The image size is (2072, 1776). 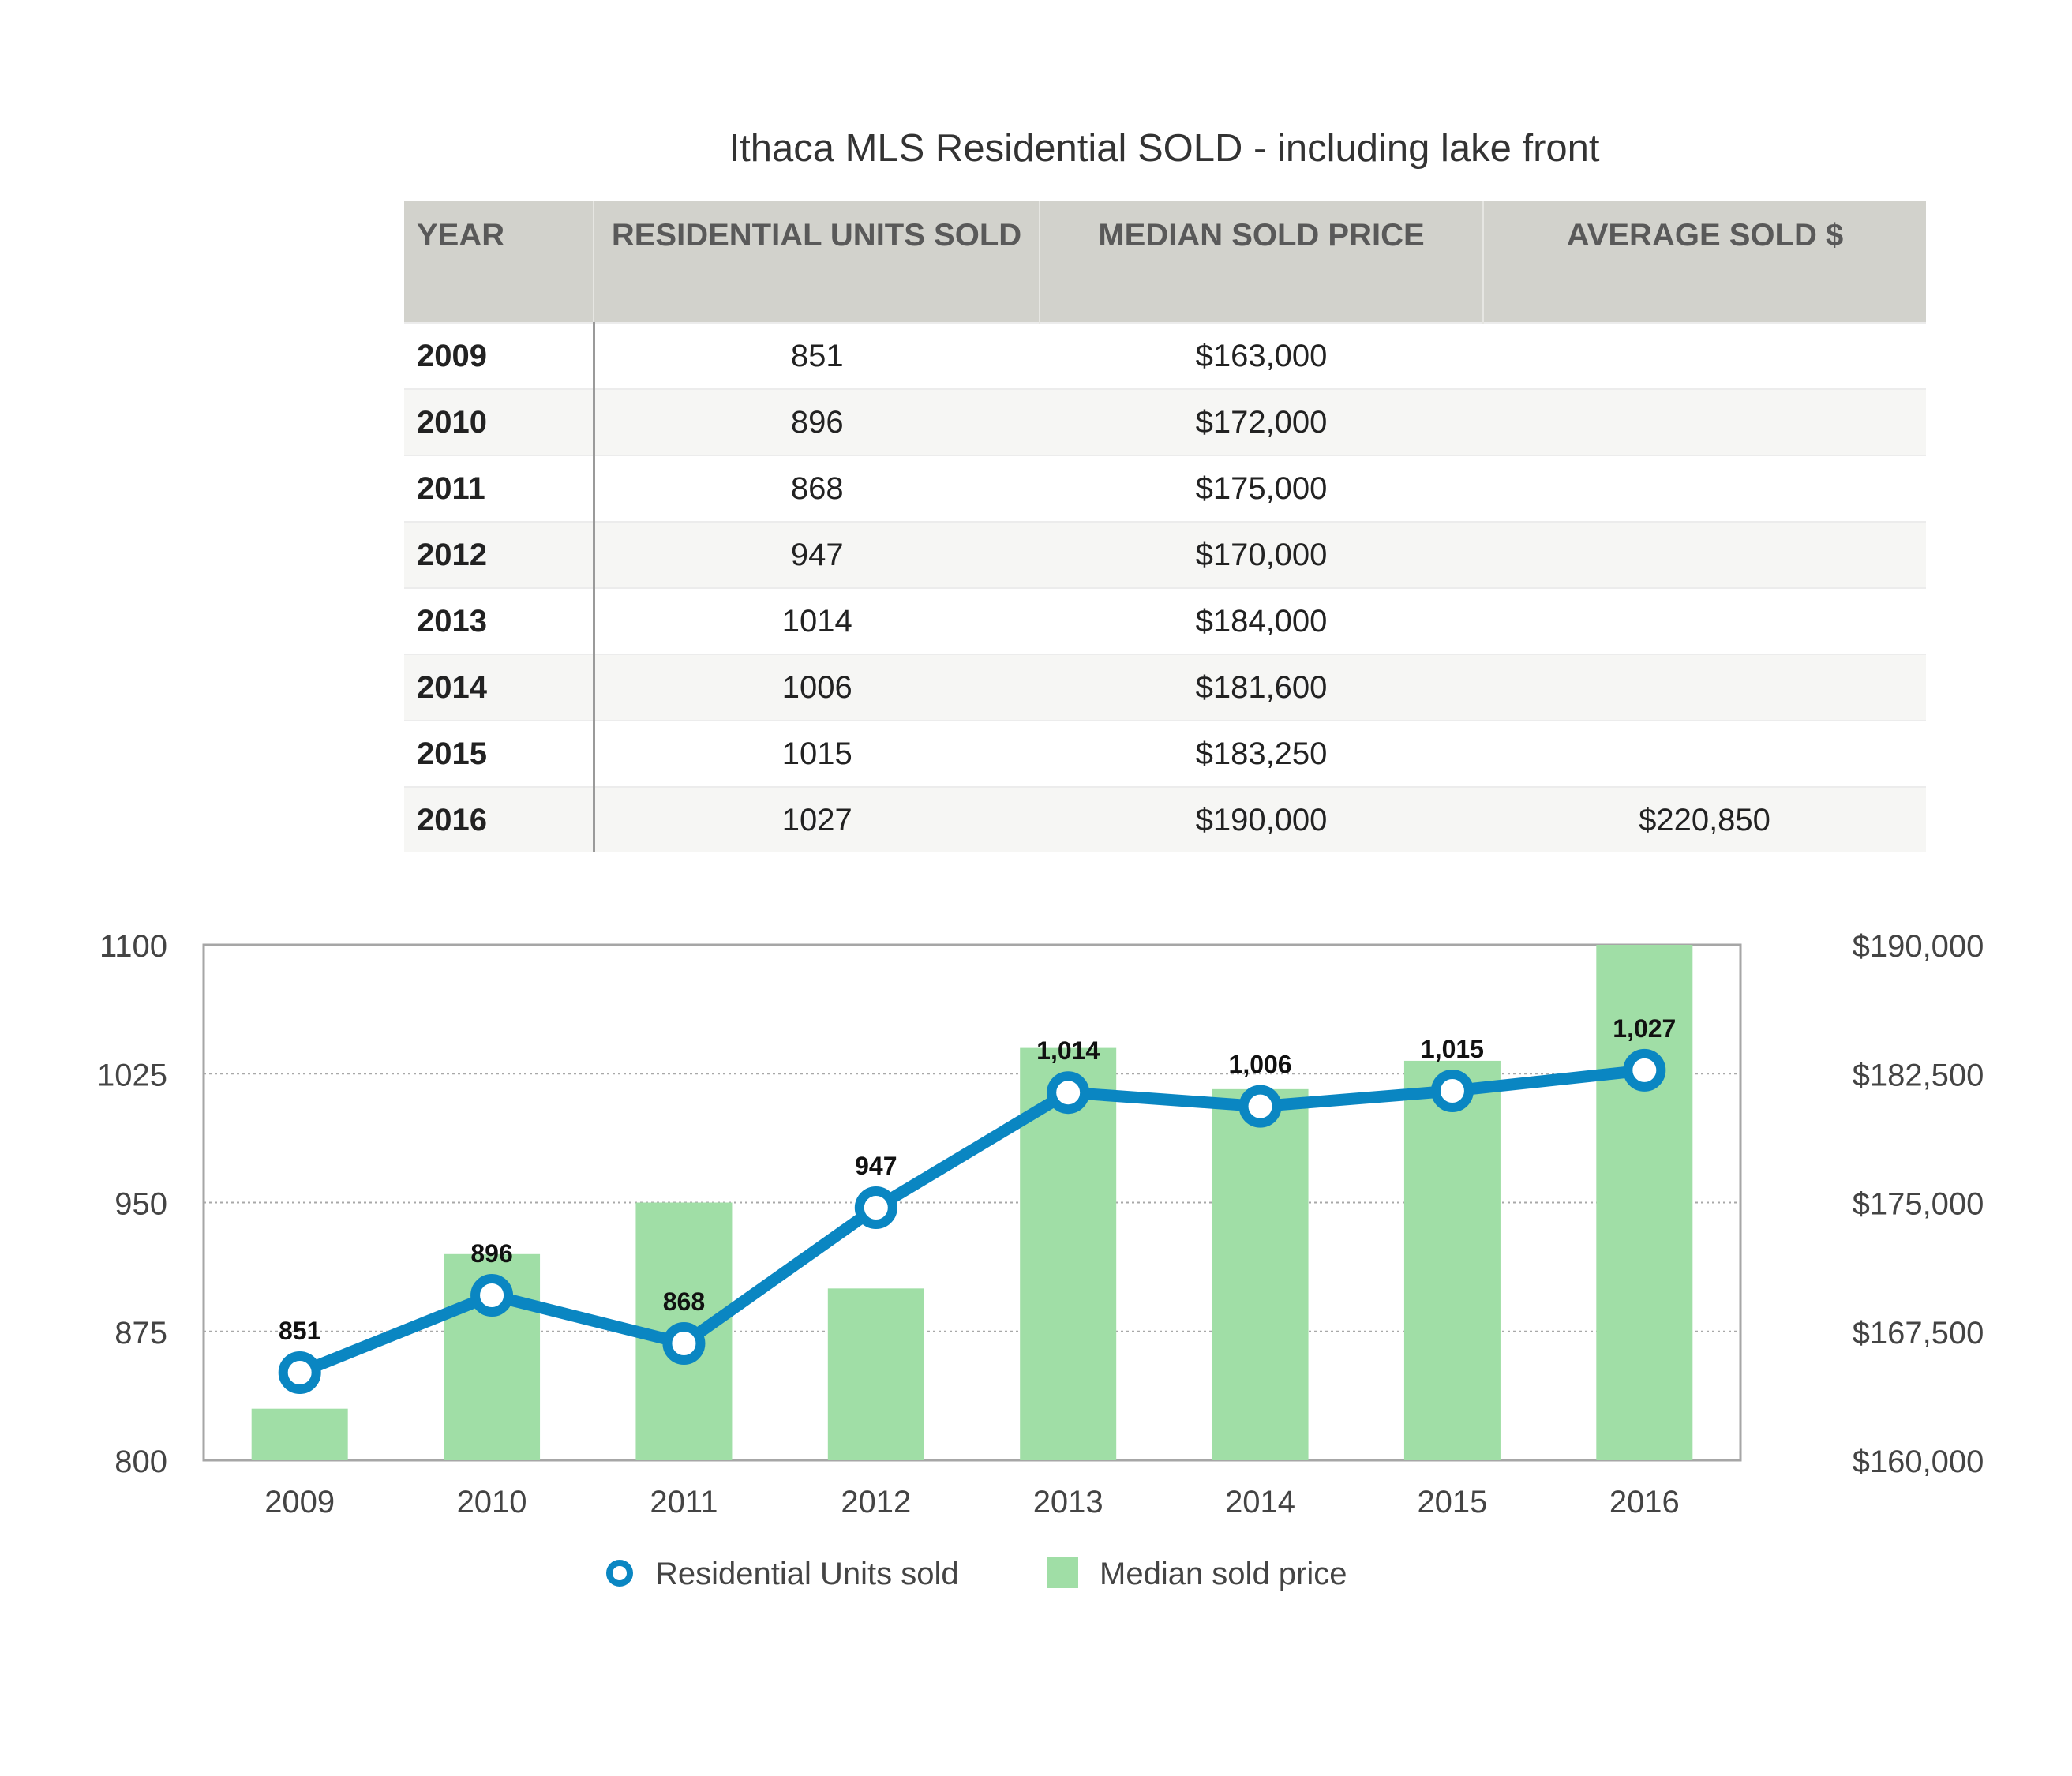 I want to click on x-tick-label: 2012, so click(x=876, y=1502).